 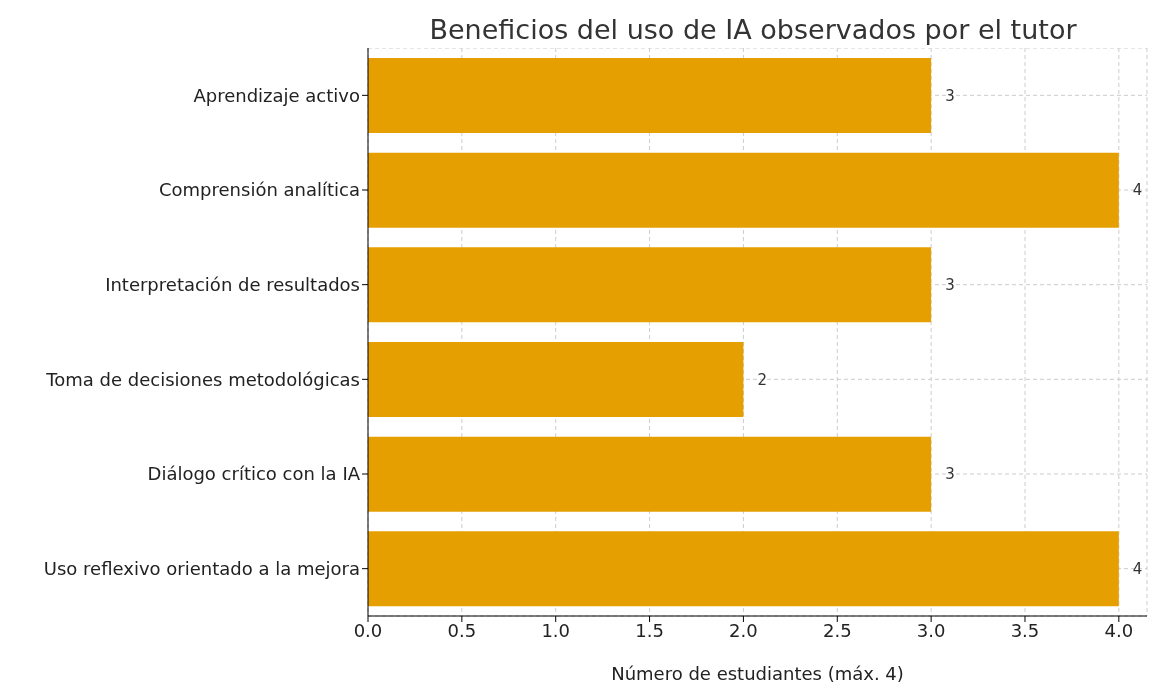 I want to click on x-tick-label: 1.5, so click(x=649, y=630).